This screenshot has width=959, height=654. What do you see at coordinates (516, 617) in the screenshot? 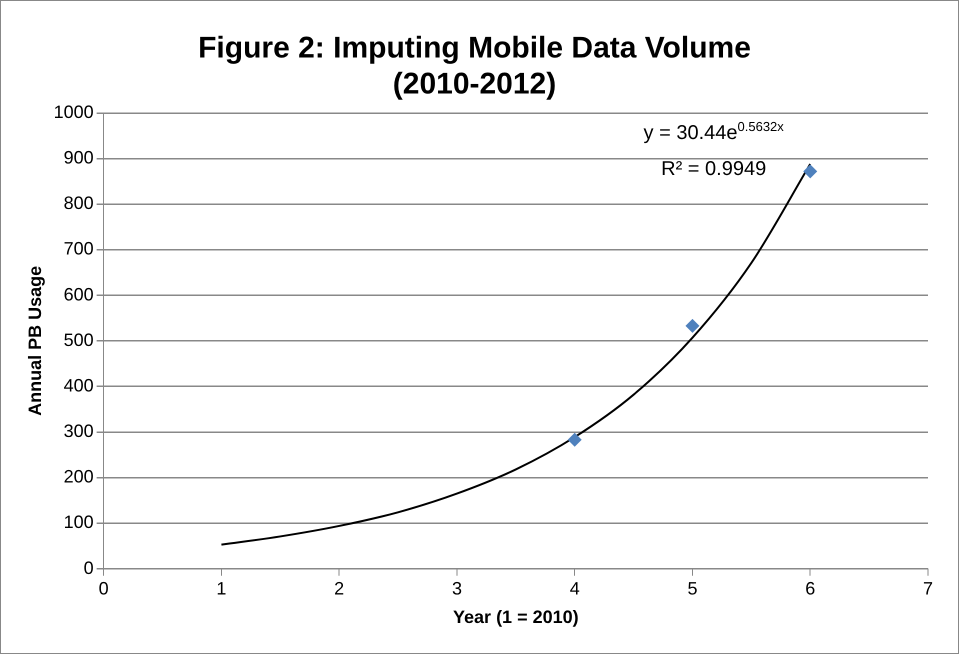
I see `x-axis-title: Year (1 = 2010)` at bounding box center [516, 617].